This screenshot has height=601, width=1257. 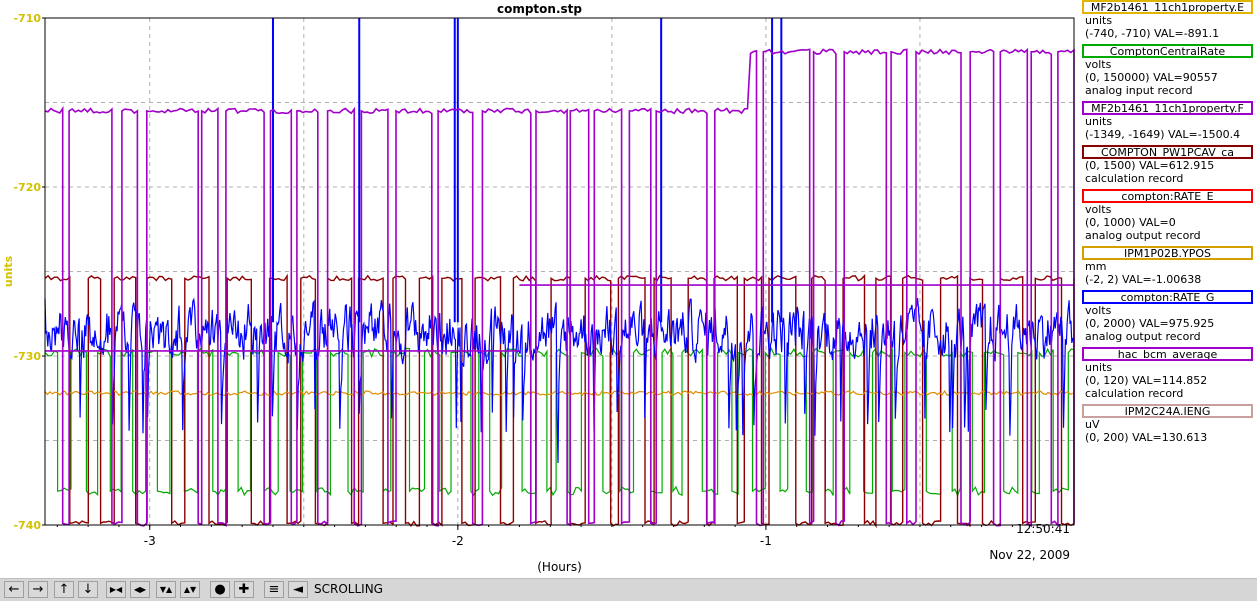 I want to click on legend-series-name: ComptonCentralRate, so click(x=1167, y=51).